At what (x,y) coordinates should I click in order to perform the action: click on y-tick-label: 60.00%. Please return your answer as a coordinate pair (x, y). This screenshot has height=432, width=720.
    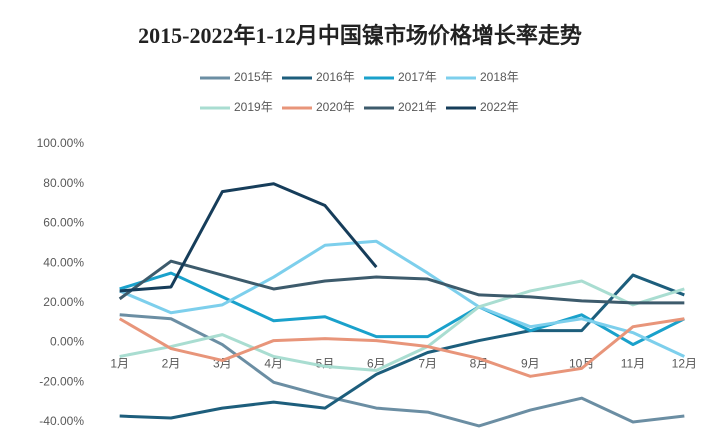
    Looking at the image, I should click on (63, 223).